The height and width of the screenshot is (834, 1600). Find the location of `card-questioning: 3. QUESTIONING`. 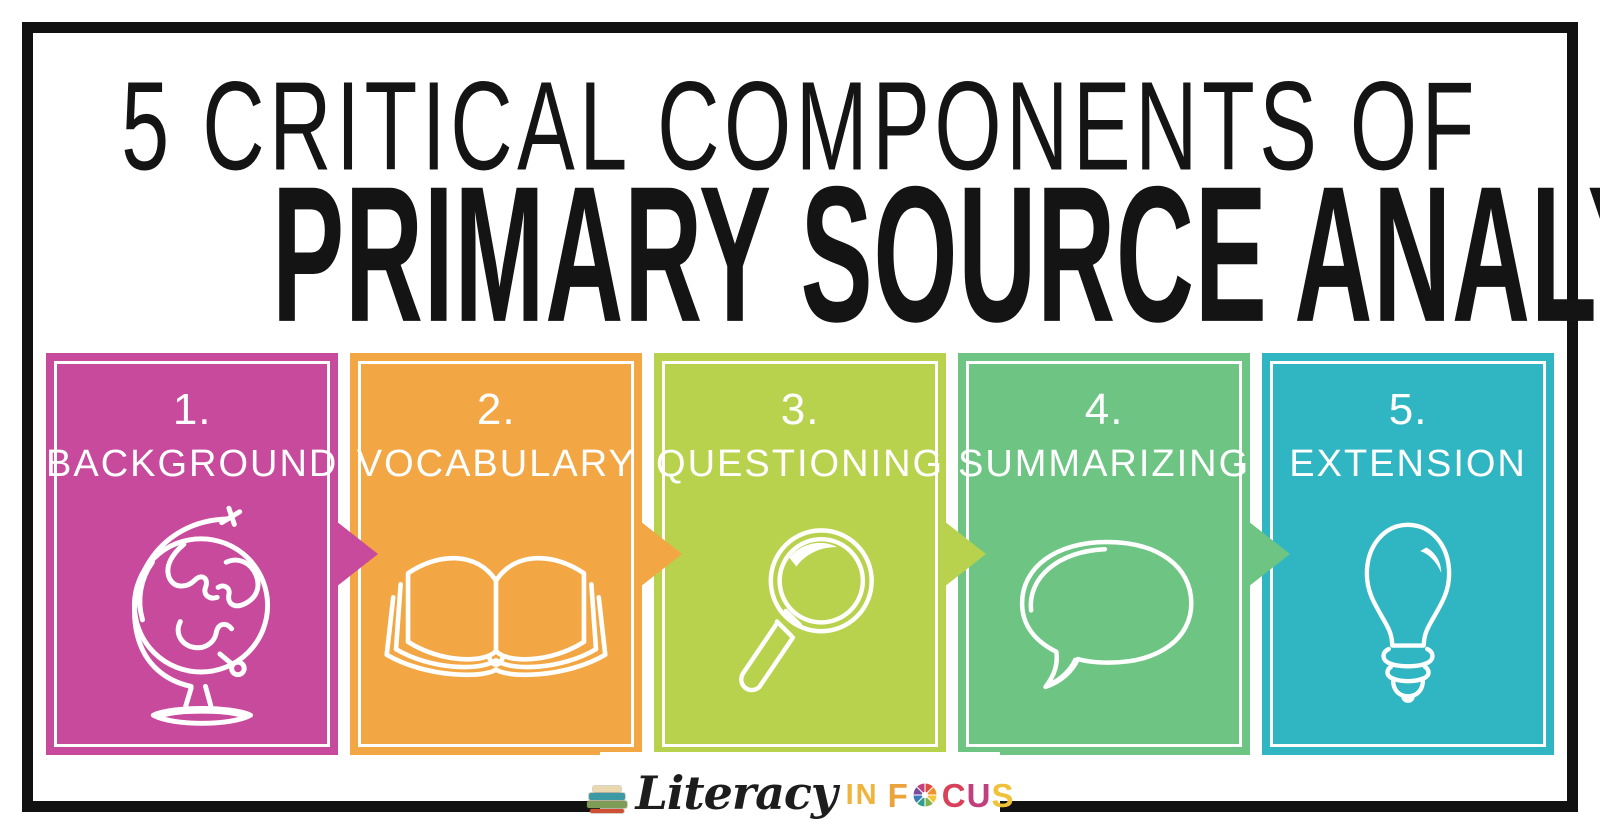

card-questioning: 3. QUESTIONING is located at coordinates (800, 554).